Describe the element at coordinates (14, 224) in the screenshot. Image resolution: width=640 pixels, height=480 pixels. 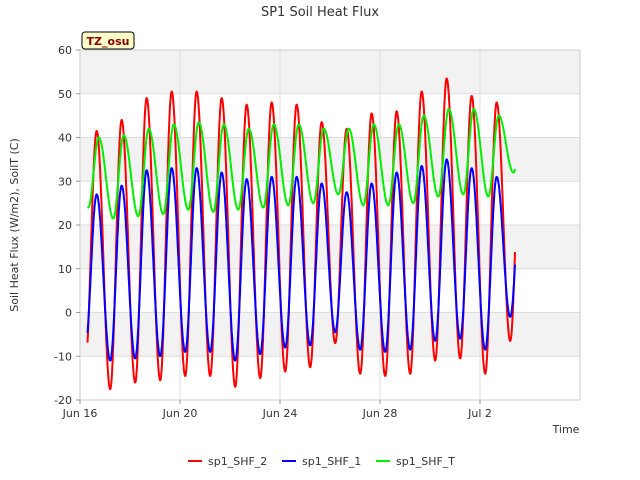
I see `y-axis-label: Soil Heat Flux (W/m2), SoilT (C)` at that location.